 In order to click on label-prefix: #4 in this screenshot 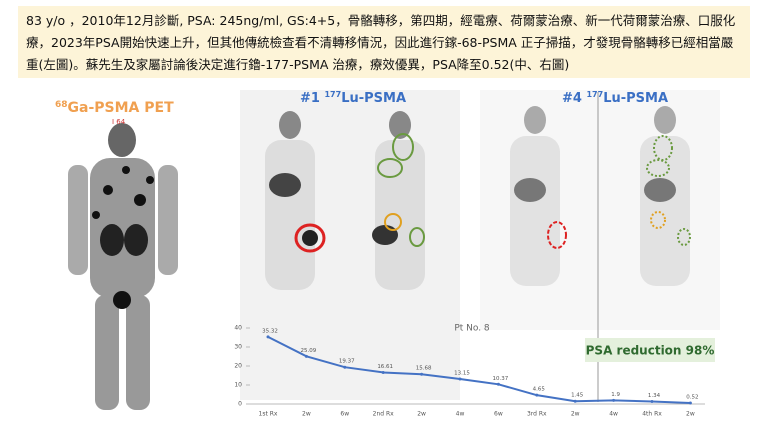, I will do `click(572, 98)`.